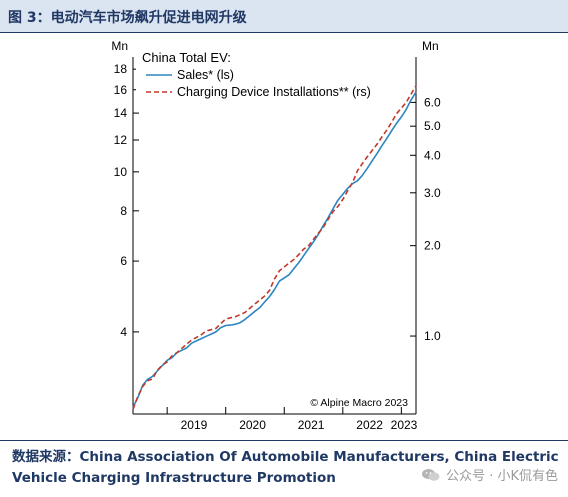  Describe the element at coordinates (502, 476) in the screenshot. I see `watermark-text: 公众号 · 小K侃有色` at that location.